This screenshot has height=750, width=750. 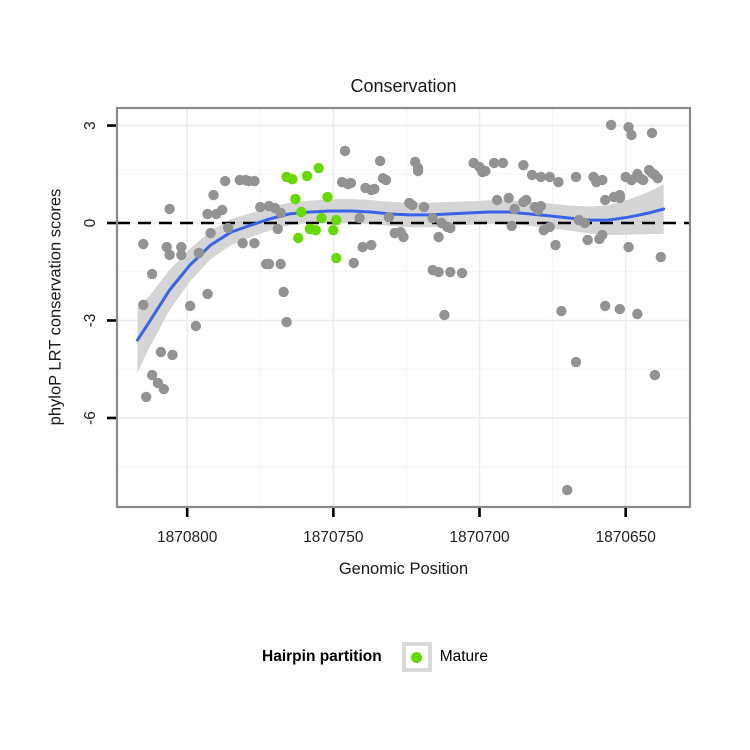 I want to click on x-tick-label: 1870650, so click(x=626, y=537).